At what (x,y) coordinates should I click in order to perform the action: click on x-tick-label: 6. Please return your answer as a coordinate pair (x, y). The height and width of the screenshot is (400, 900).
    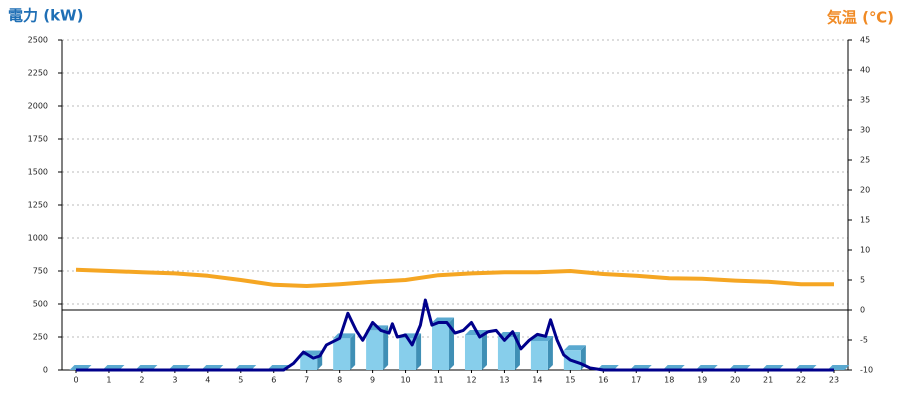
    Looking at the image, I should click on (273, 380).